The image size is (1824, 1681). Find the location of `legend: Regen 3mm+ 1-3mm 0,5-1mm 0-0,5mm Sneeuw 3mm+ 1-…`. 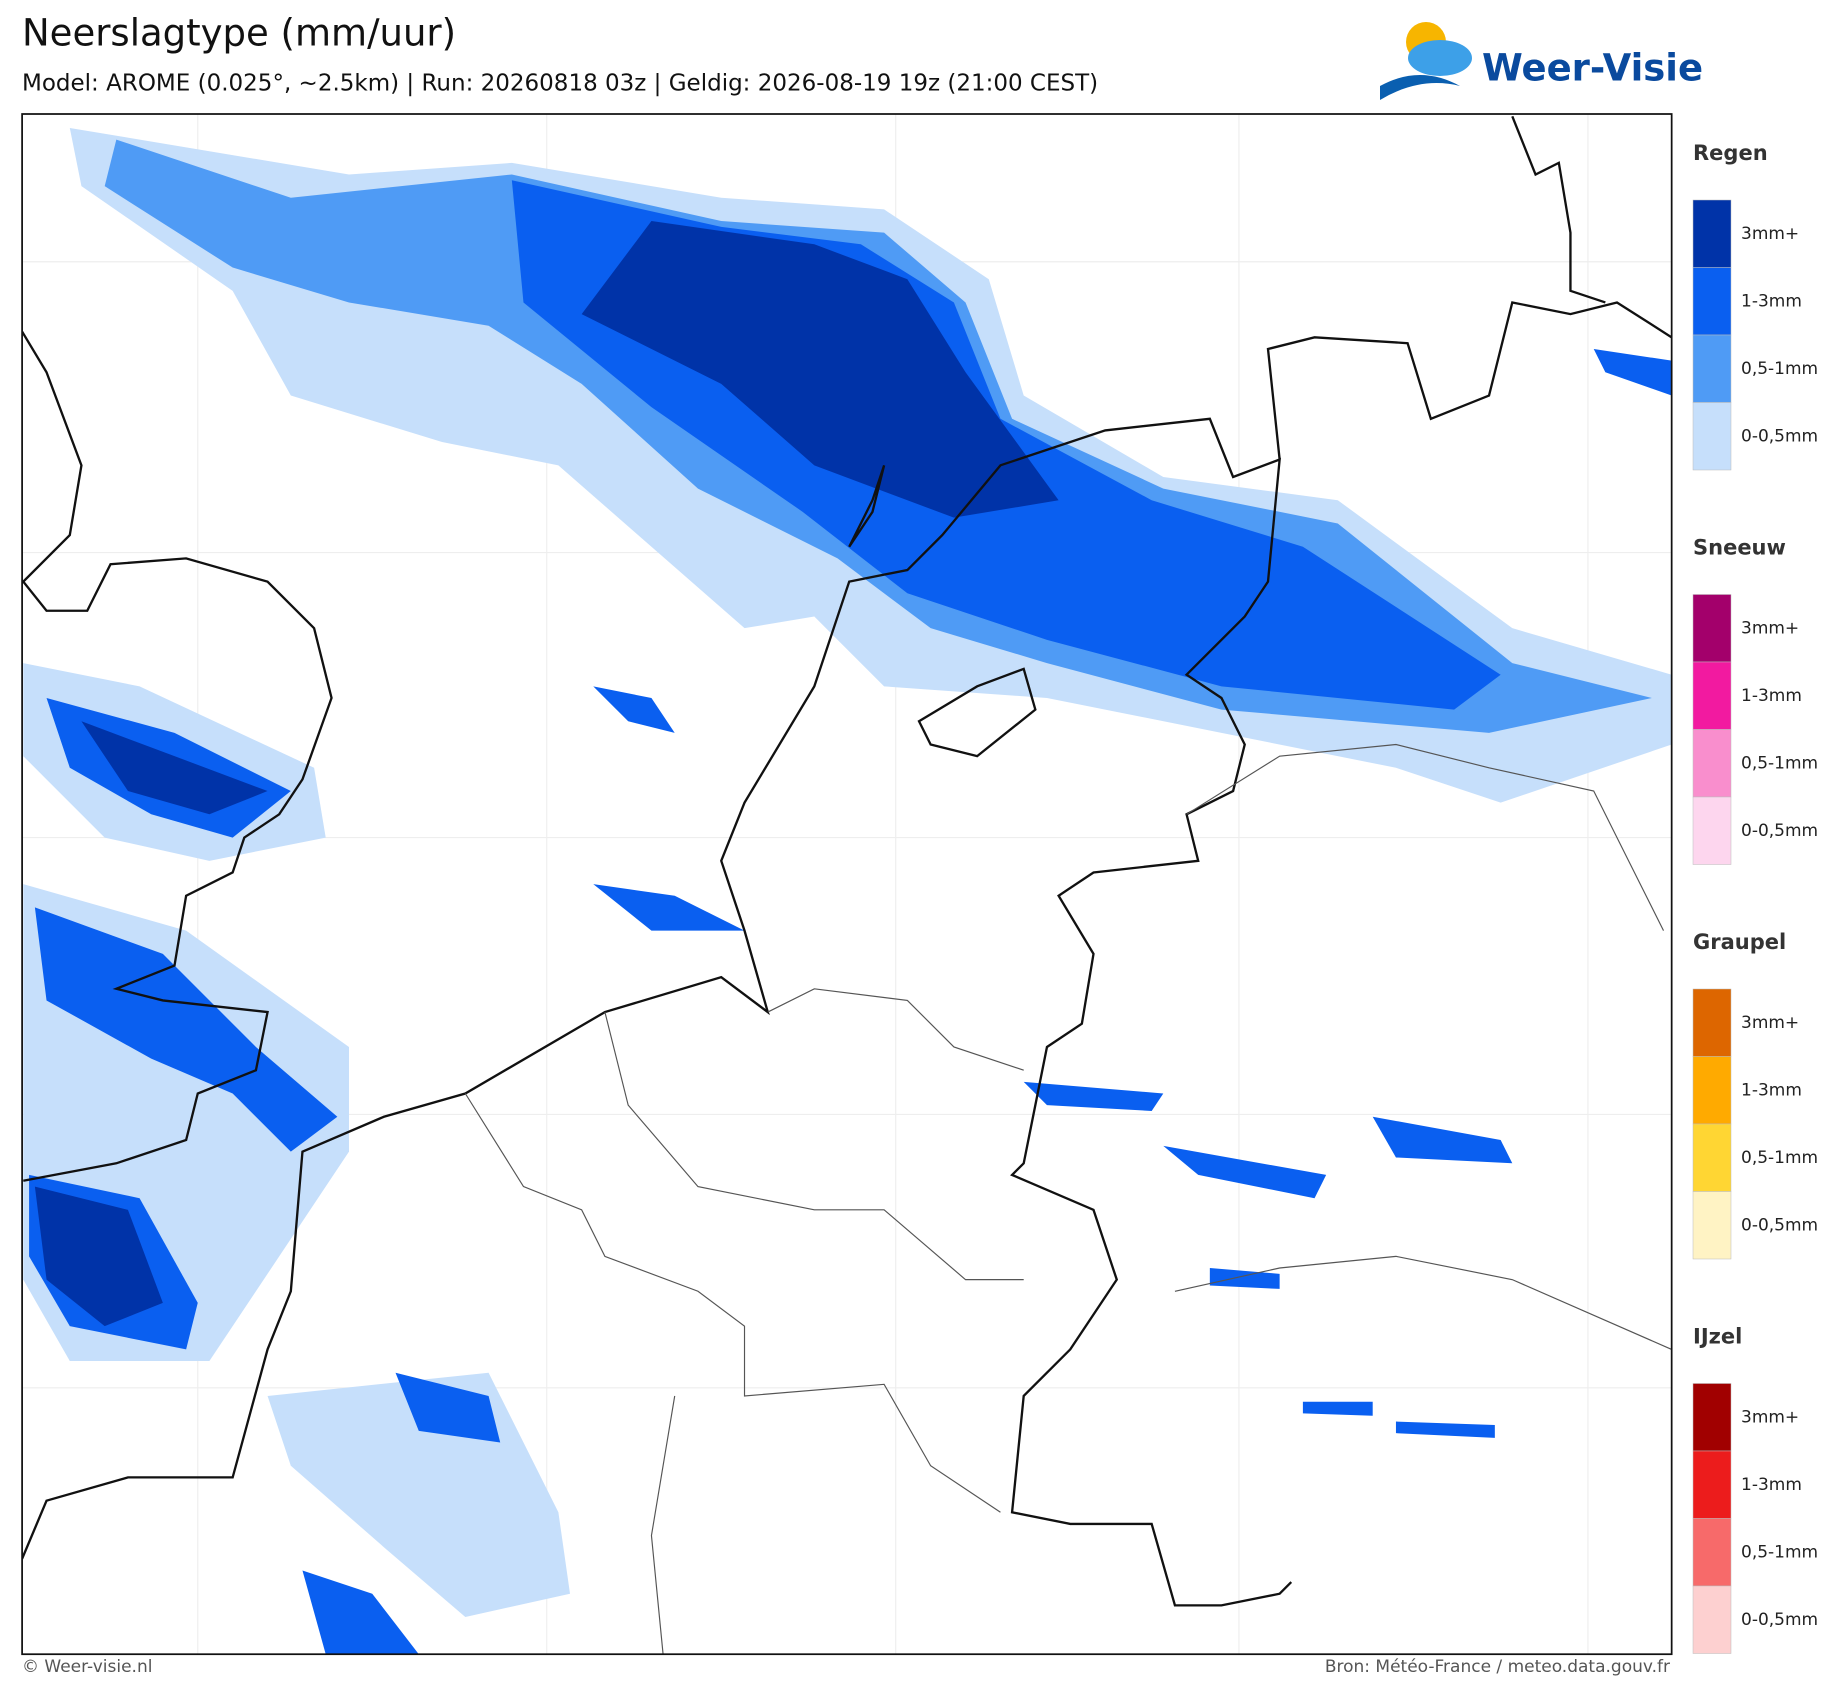

legend: Regen 3mm+ 1-3mm 0,5-1mm 0-0,5mm Sneeuw 3mm+ 1-… is located at coordinates (1755, 897).